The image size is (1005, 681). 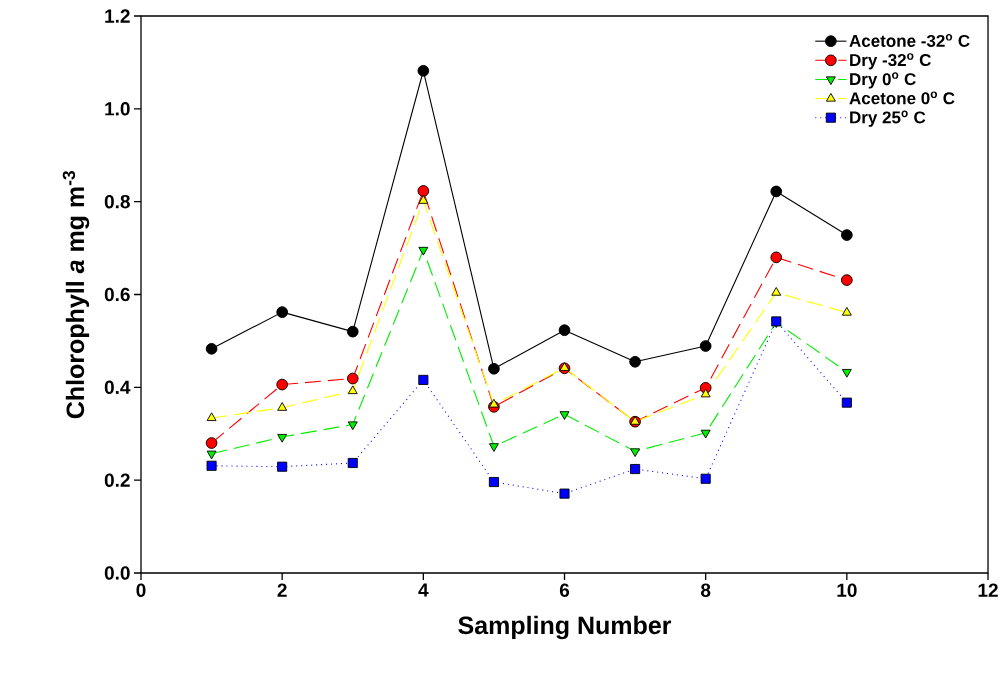 What do you see at coordinates (988, 590) in the screenshot?
I see `x-tick-label: 12` at bounding box center [988, 590].